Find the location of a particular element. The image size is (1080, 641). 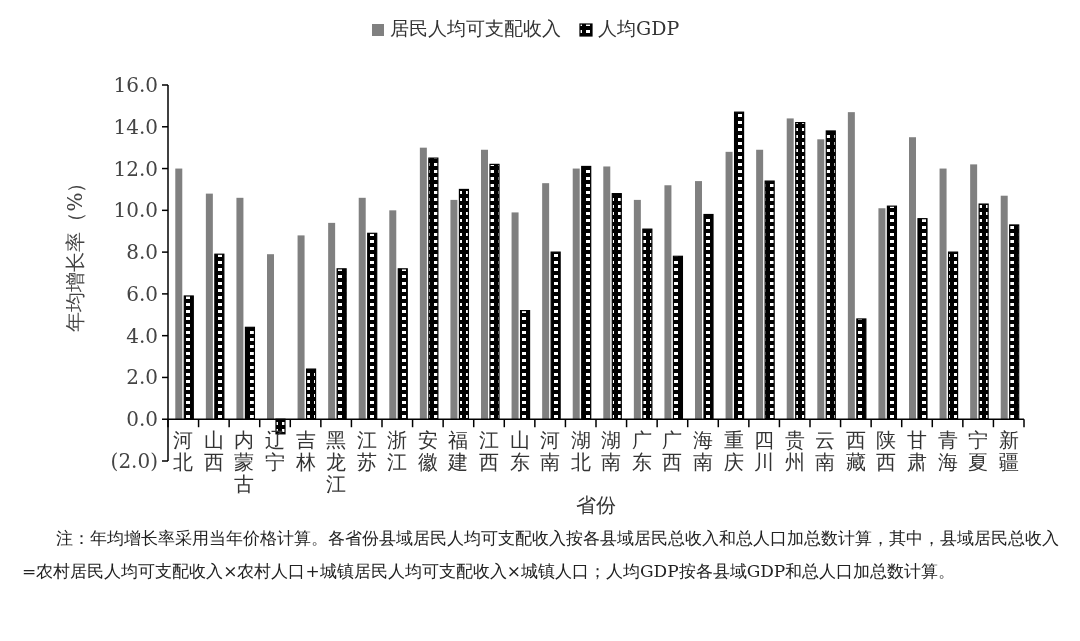

x-tick-label: 四川 is located at coordinates (764, 451).